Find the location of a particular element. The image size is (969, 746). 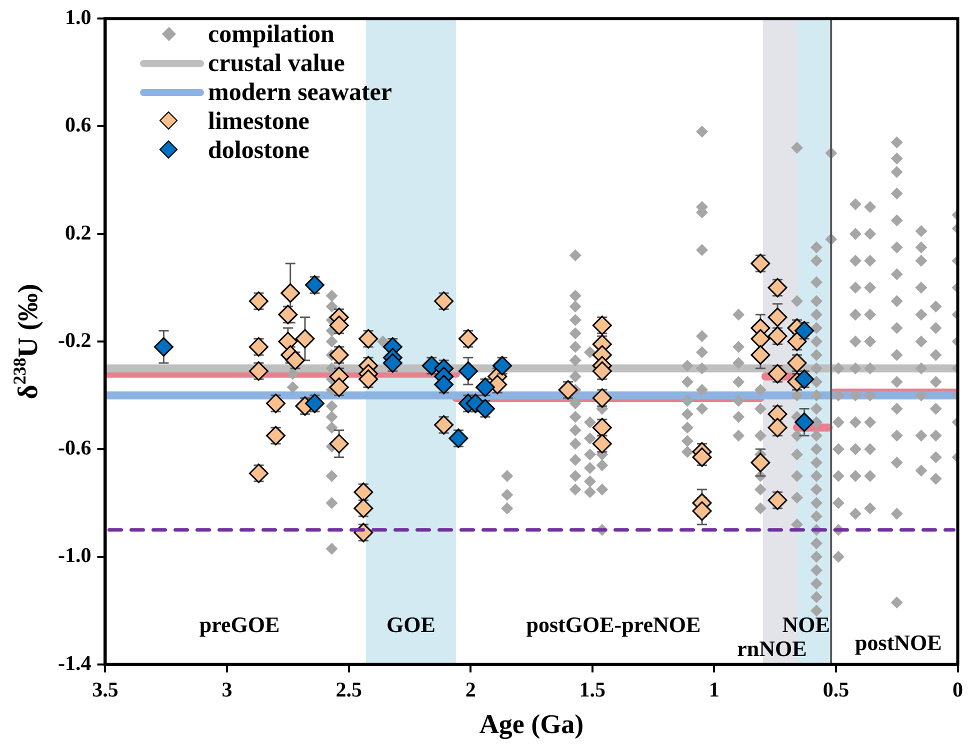

y-tick-label: -0.2 is located at coordinates (75, 340).